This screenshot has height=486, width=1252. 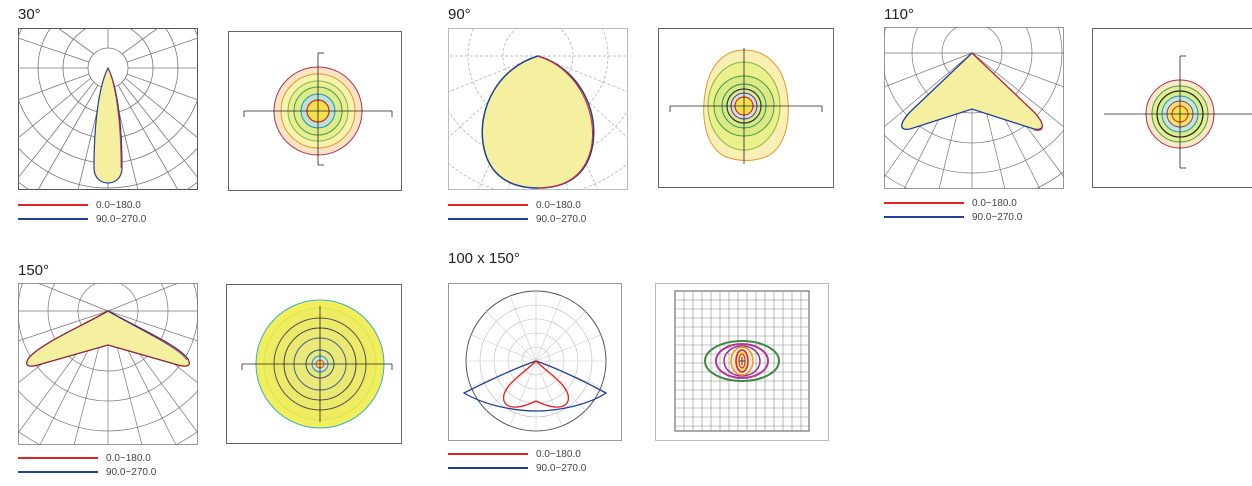 I want to click on beam-title-30: 30°, so click(x=29, y=14).